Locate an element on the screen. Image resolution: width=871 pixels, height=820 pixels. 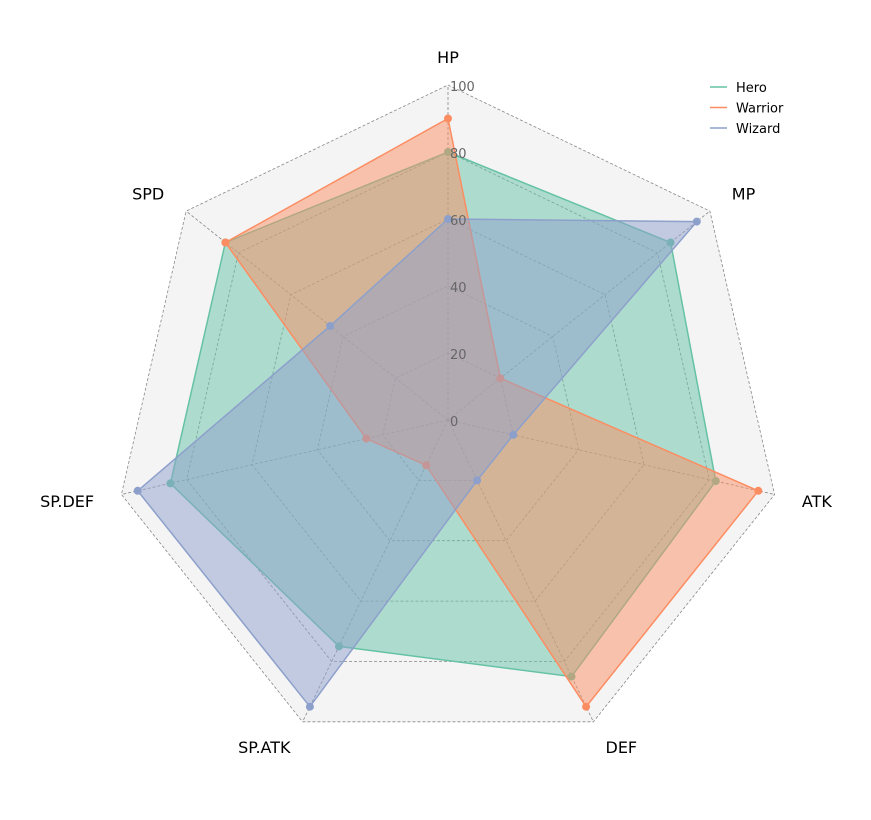
tick-label: 80 is located at coordinates (458, 154).